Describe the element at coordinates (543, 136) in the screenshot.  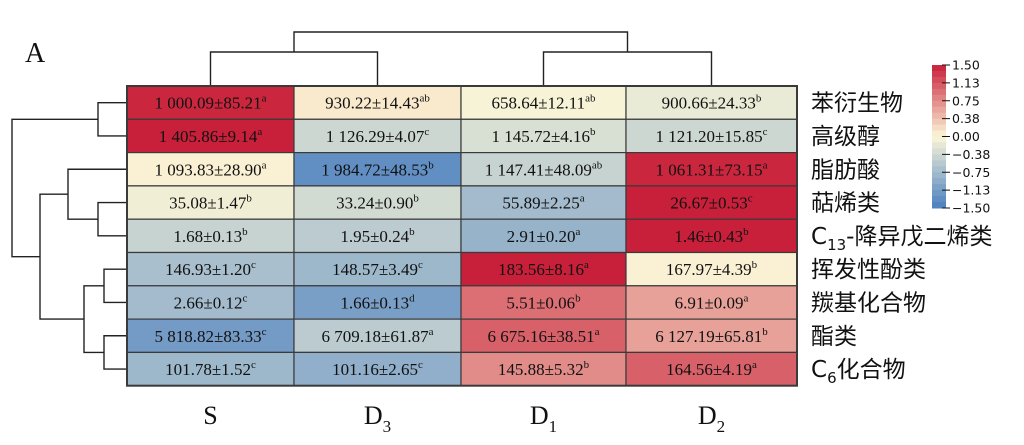
I see `cell-label: 1 145.72±4.16b` at that location.